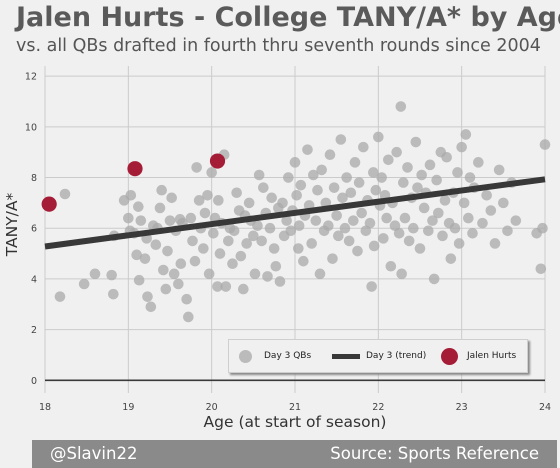  I want to click on x-tick-labels: 18 19 20 21 22 23 24, so click(295, 407).